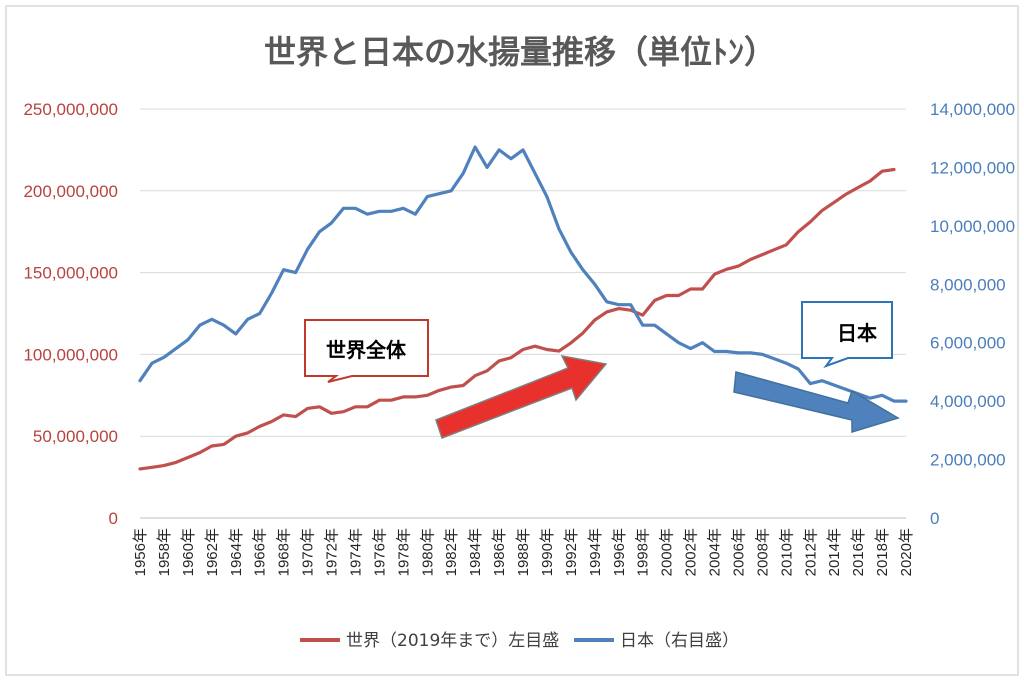  What do you see at coordinates (786, 552) in the screenshot?
I see `x-tick-label: 2010年` at bounding box center [786, 552].